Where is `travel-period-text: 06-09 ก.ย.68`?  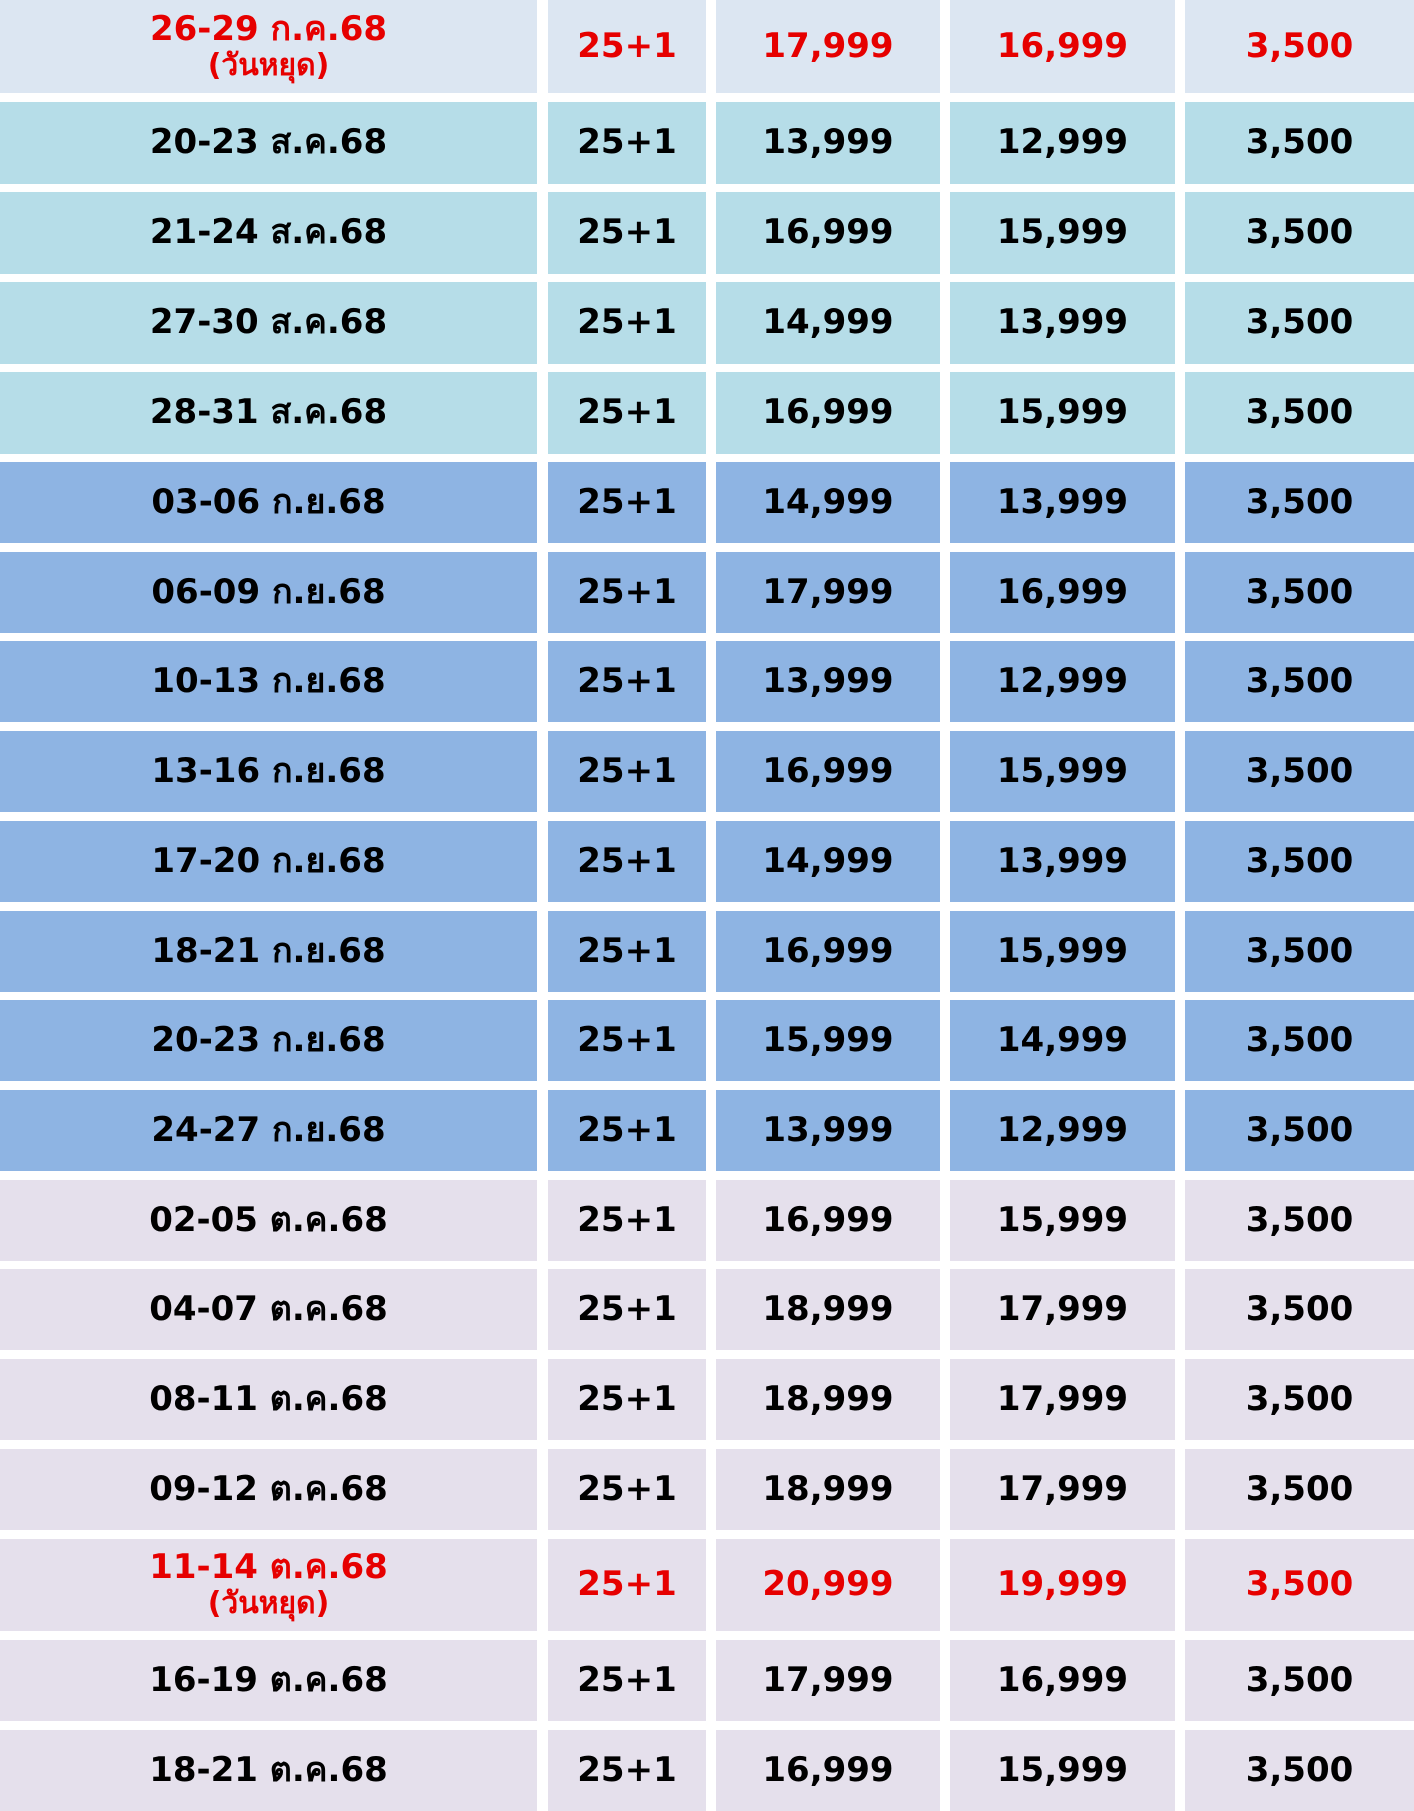
travel-period-text: 06-09 ก.ย.68 is located at coordinates (268, 591).